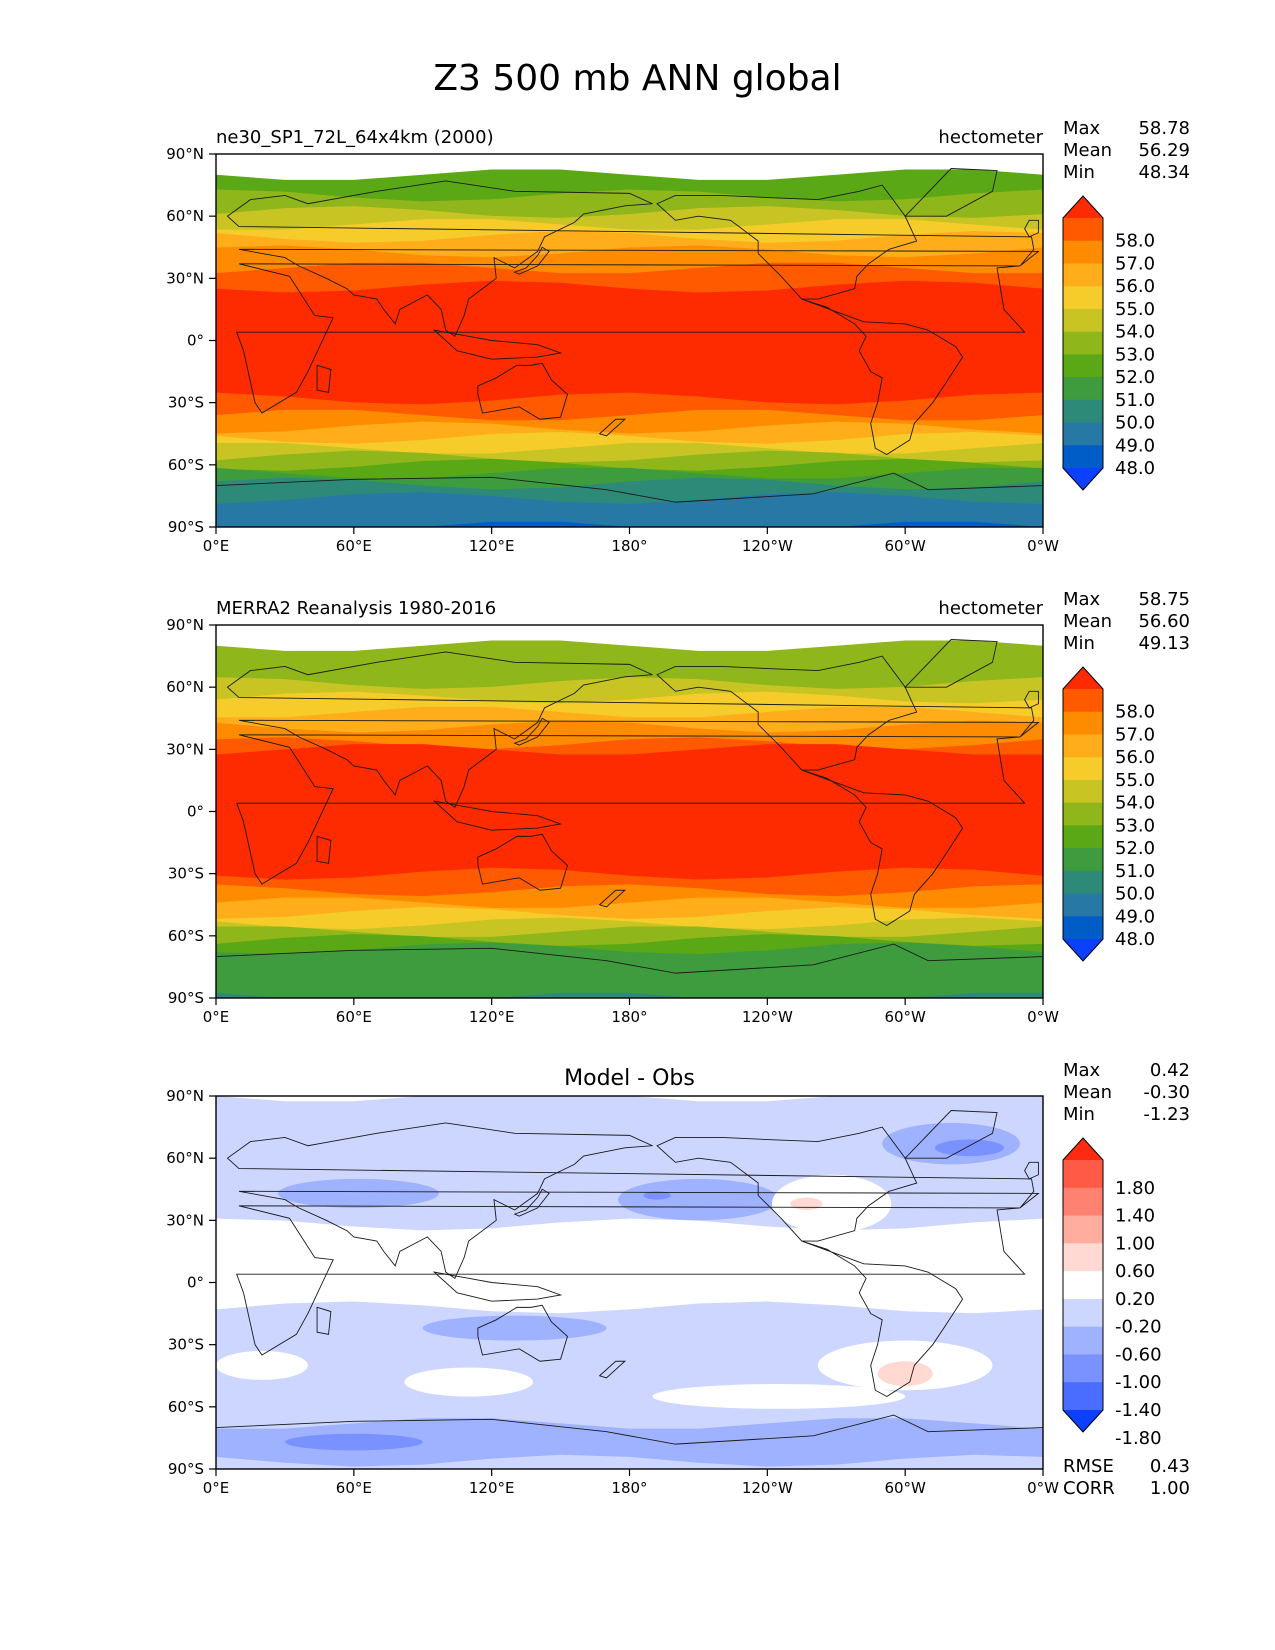 The width and height of the screenshot is (1275, 1650). I want to click on colorbar-label: 51.0, so click(1135, 871).